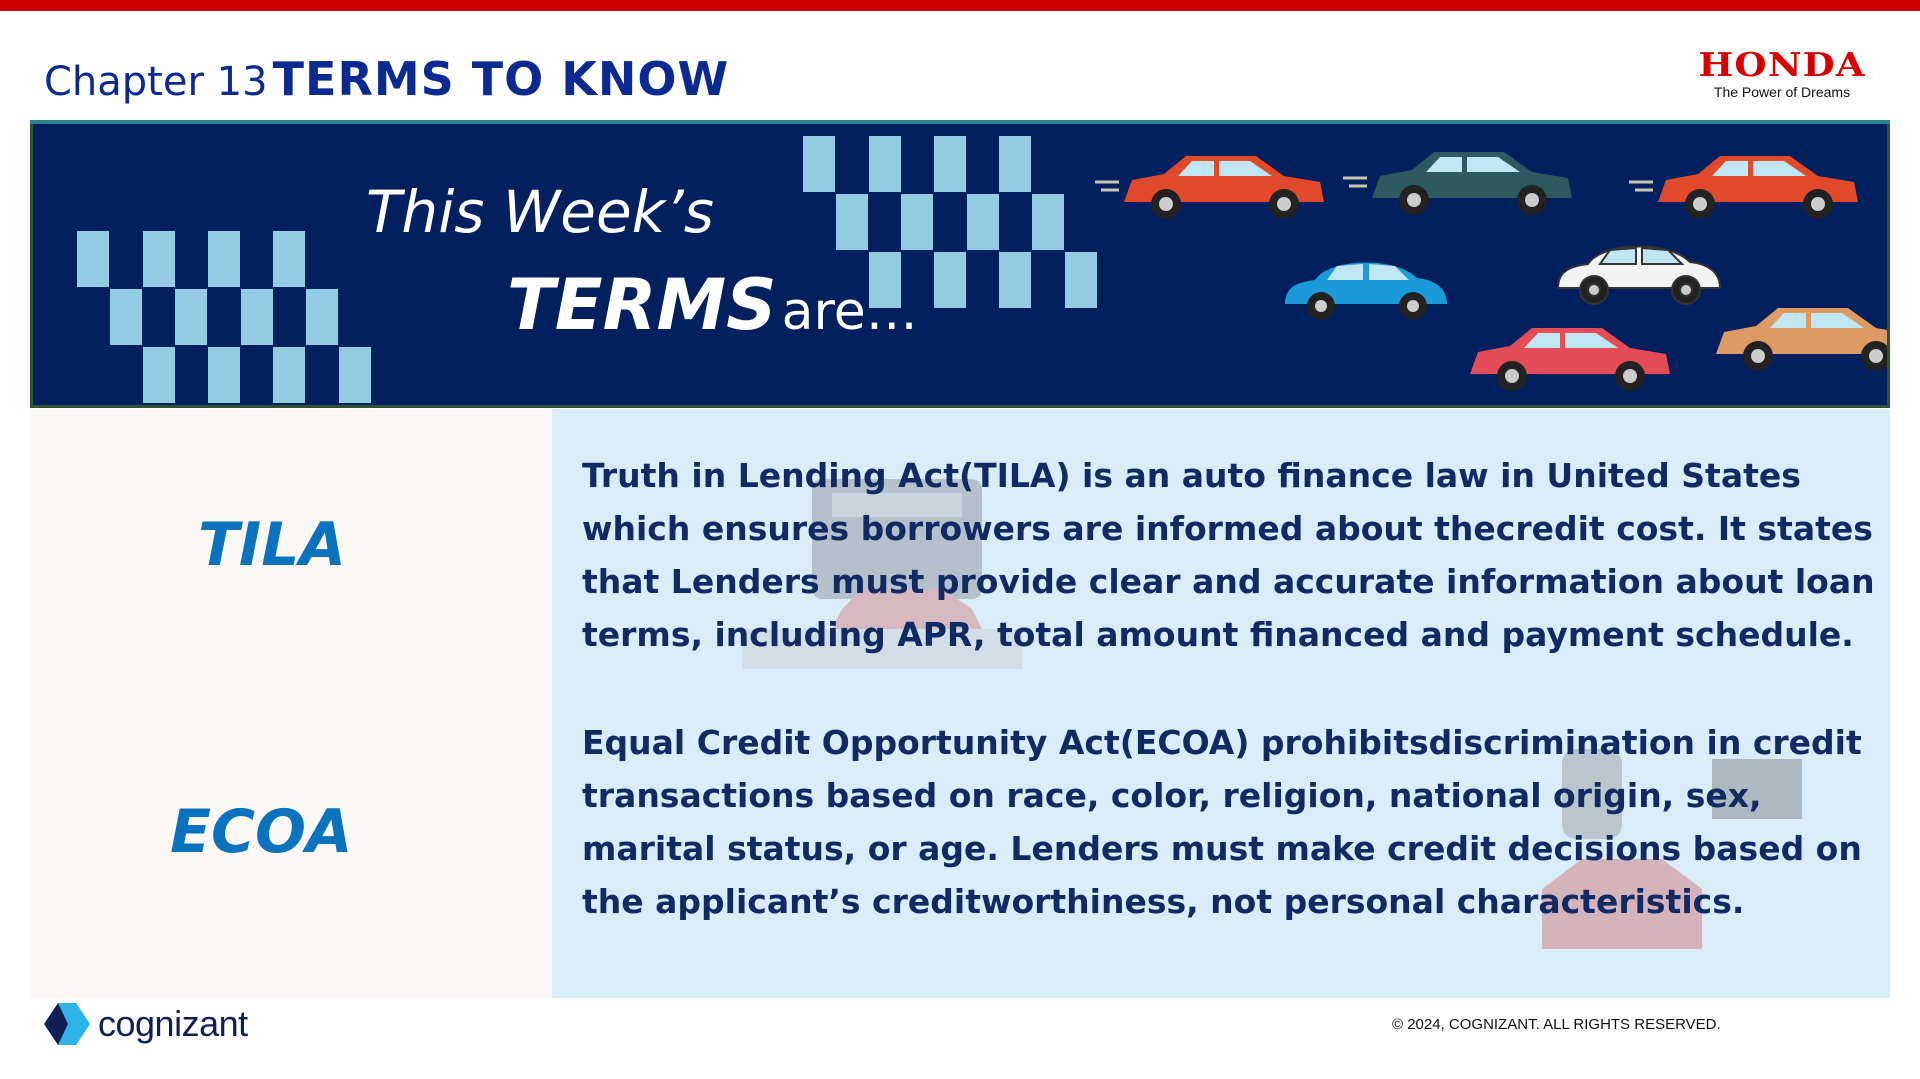  Describe the element at coordinates (960, 5) in the screenshot. I see `top-accent-bar` at that location.